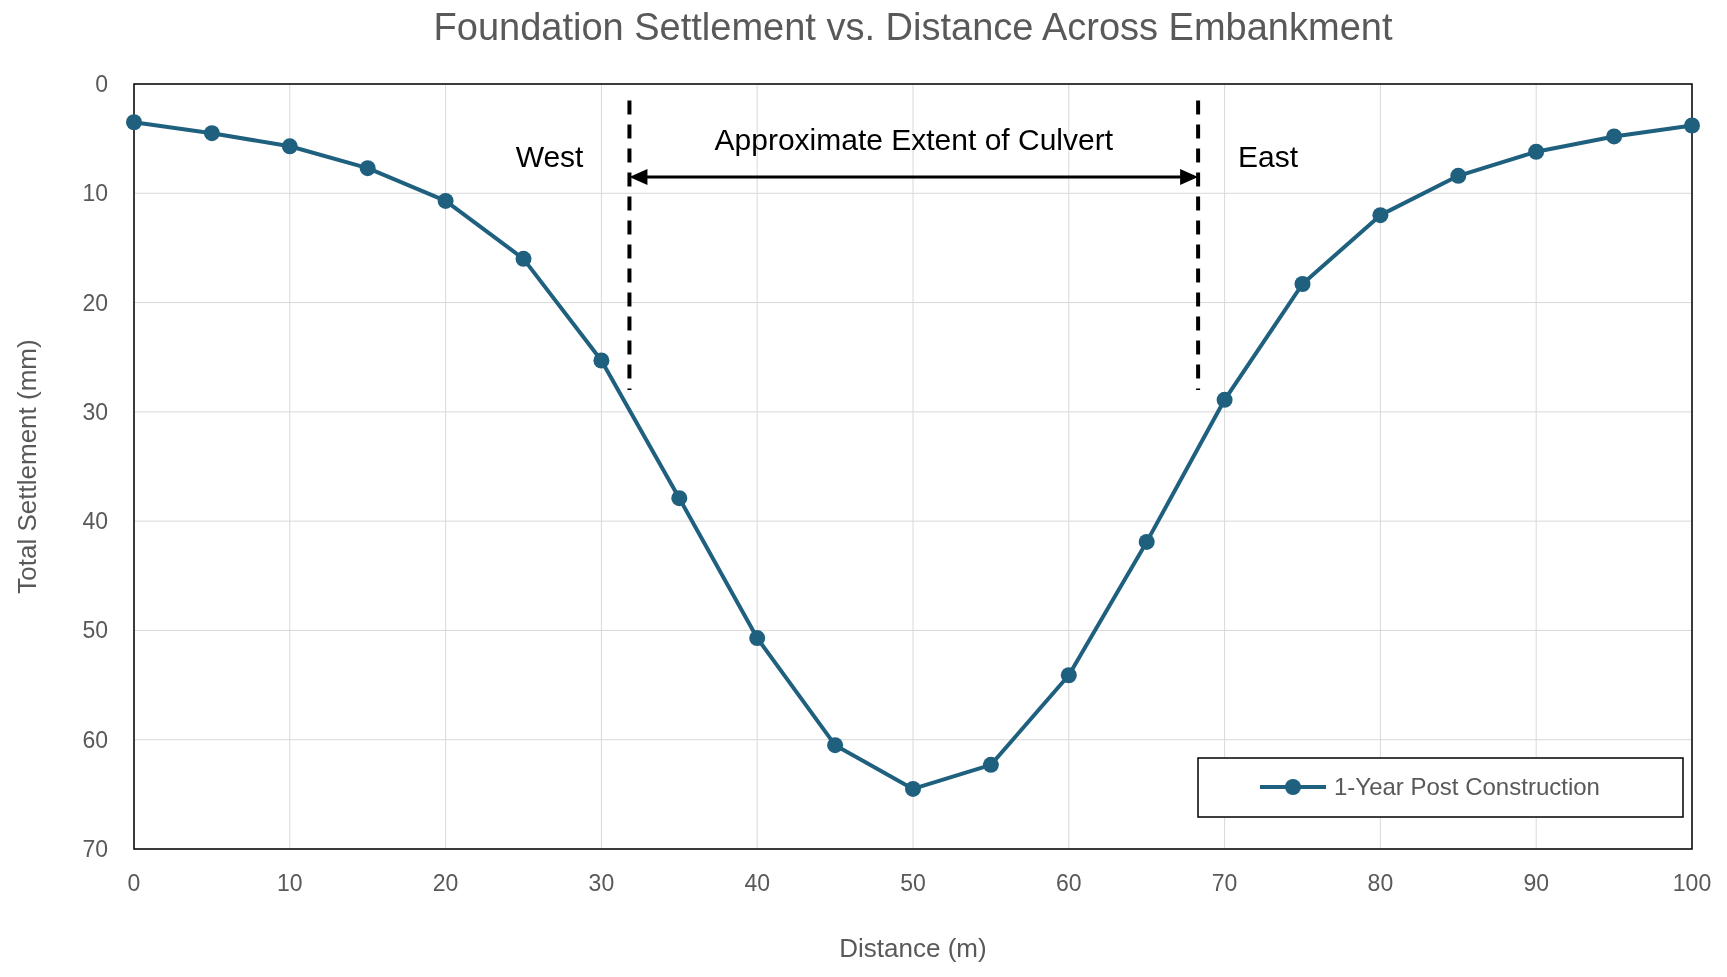  Describe the element at coordinates (95, 411) in the screenshot. I see `y-tick-label: 30` at that location.